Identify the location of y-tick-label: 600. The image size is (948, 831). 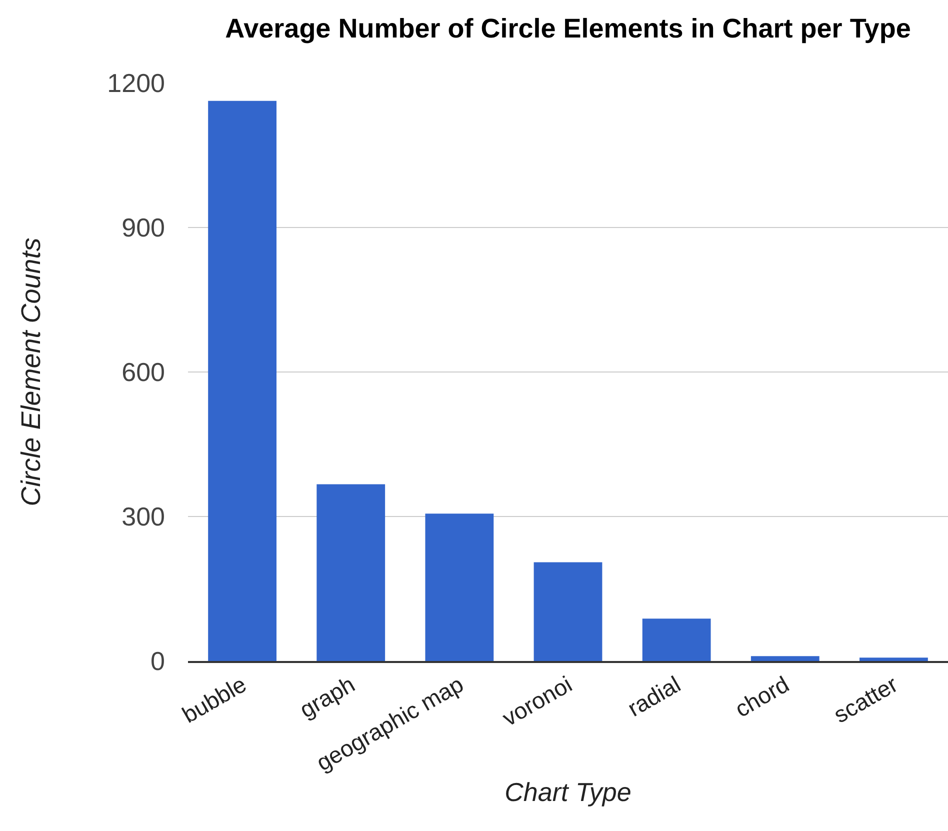
(143, 372).